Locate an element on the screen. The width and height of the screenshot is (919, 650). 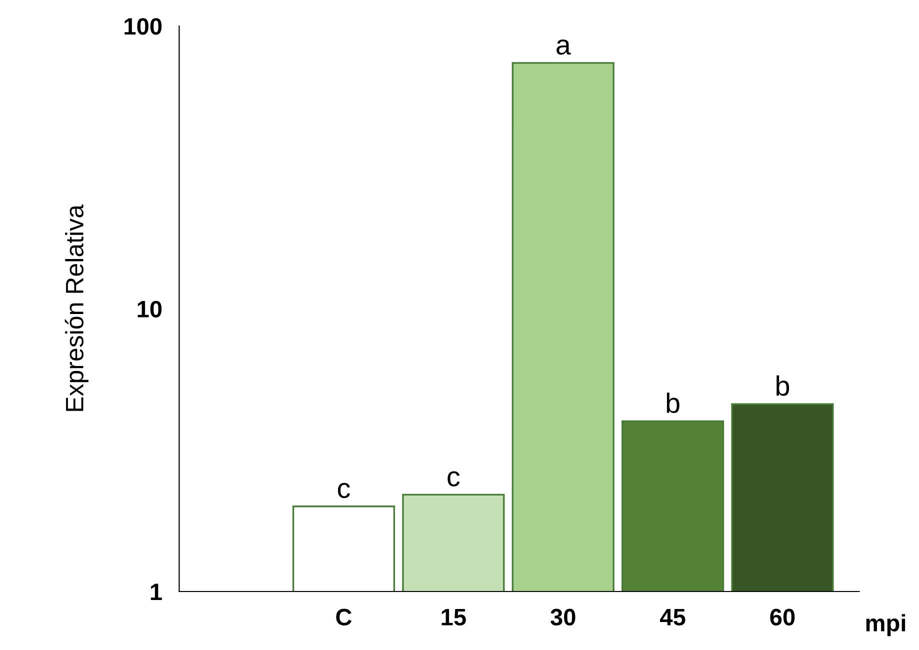
y-tick-label: 10 is located at coordinates (150, 309).